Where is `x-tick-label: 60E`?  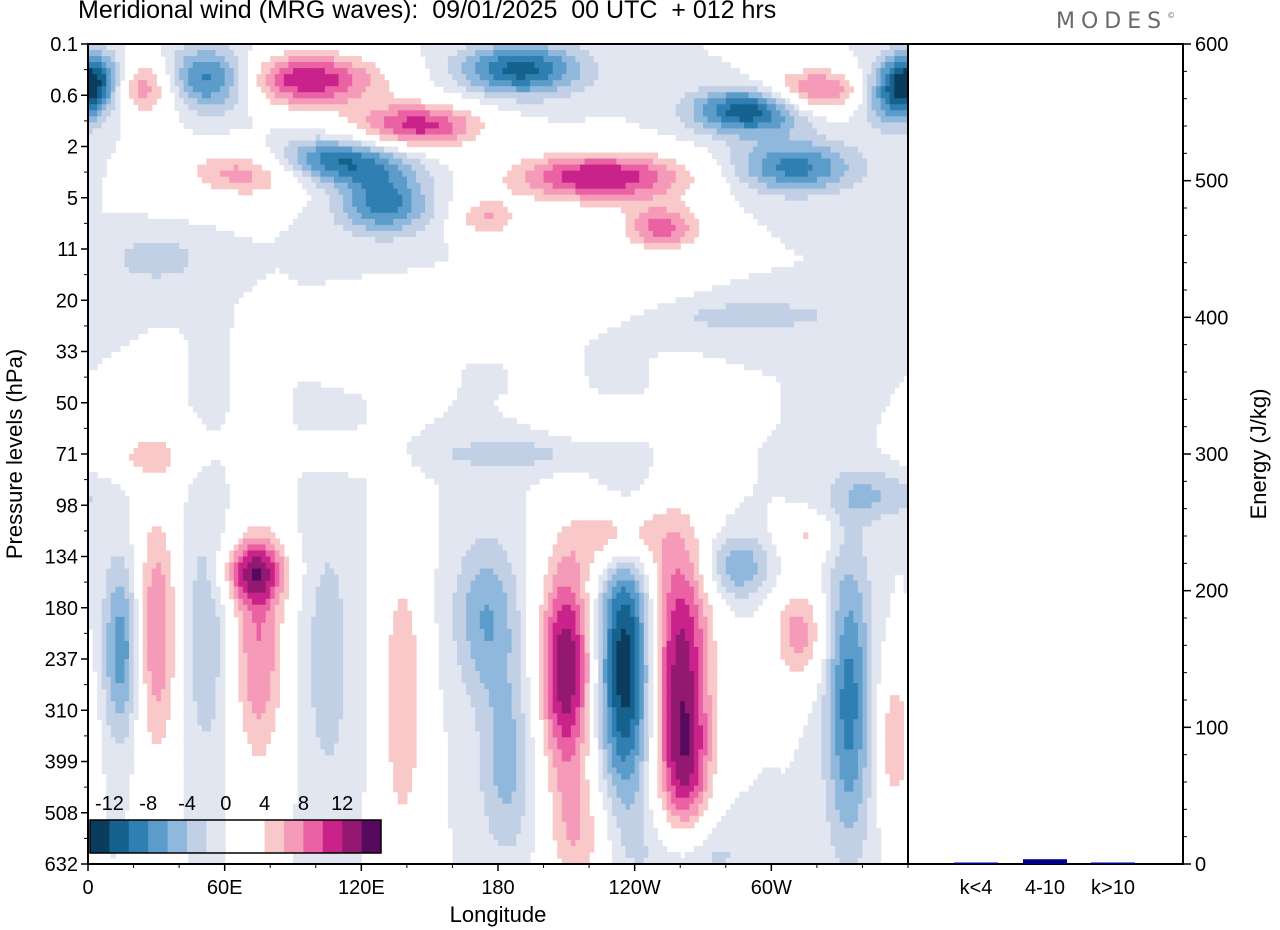
x-tick-label: 60E is located at coordinates (225, 888).